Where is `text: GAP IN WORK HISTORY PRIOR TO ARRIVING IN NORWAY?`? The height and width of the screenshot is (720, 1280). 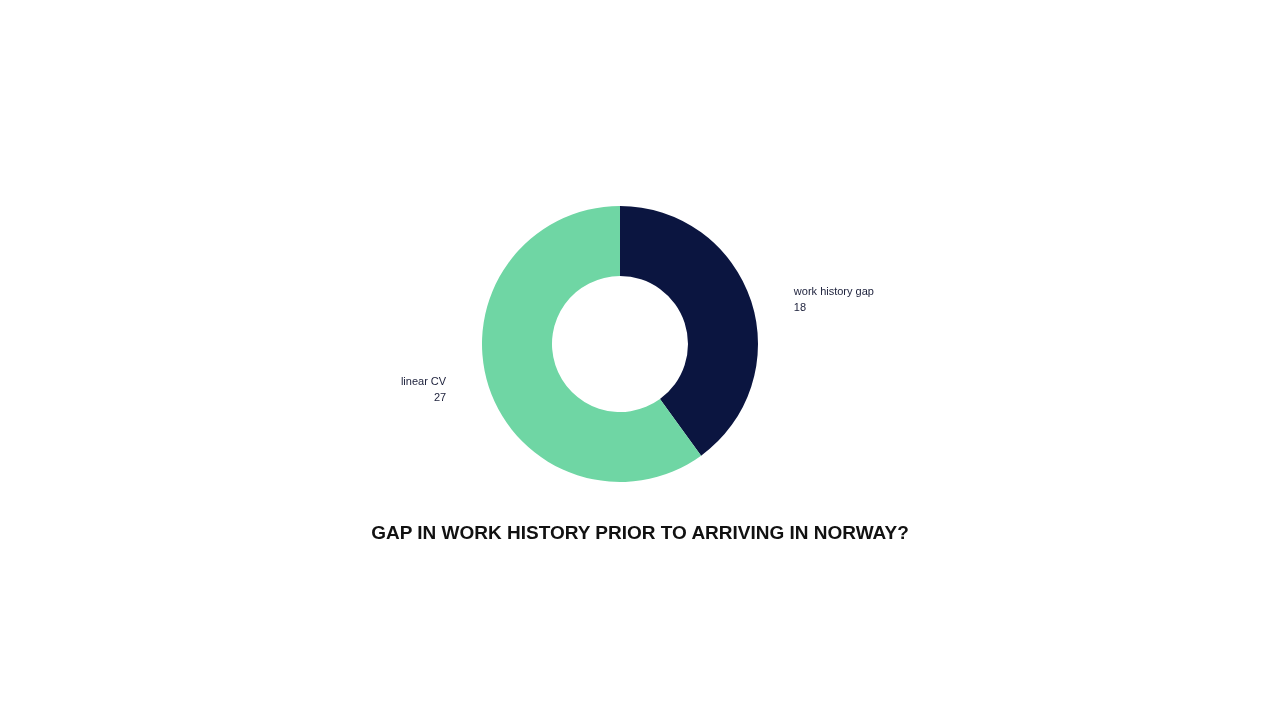 text: GAP IN WORK HISTORY PRIOR TO ARRIVING IN NORWAY? is located at coordinates (640, 532).